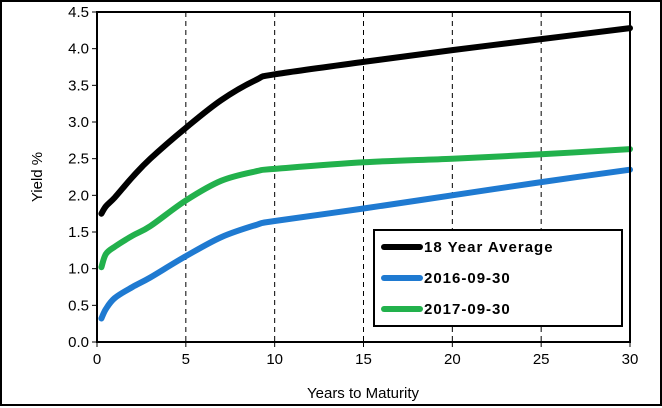  What do you see at coordinates (82, 177) in the screenshot?
I see `y-axis: 0.0 0.5 1.0 1.5 2.0 2.5 3.0 3.5 4.0 4.5` at bounding box center [82, 177].